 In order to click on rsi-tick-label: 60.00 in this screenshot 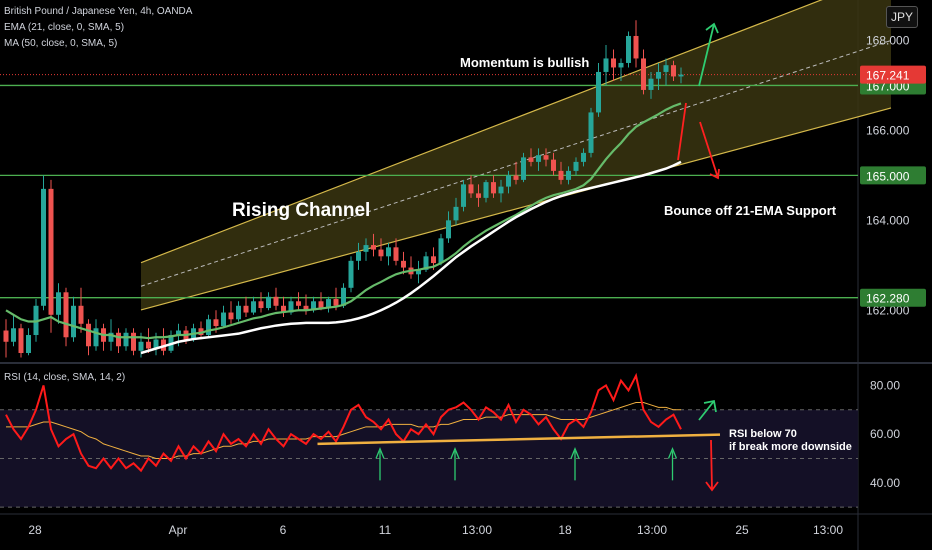, I will do `click(885, 434)`.